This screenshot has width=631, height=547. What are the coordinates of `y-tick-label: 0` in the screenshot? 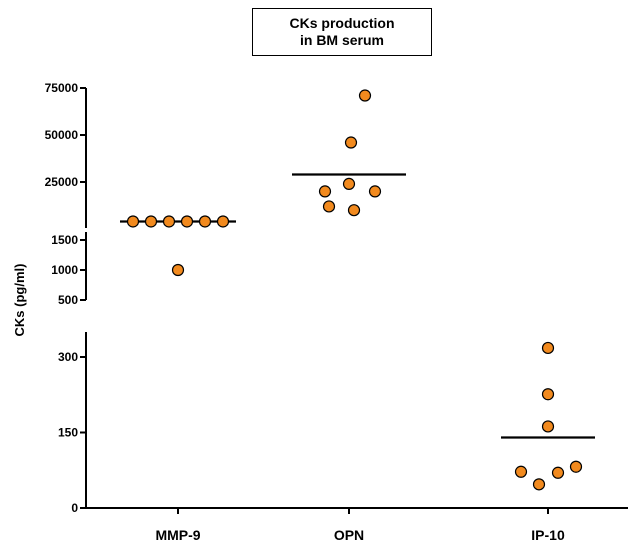 It's located at (74, 508).